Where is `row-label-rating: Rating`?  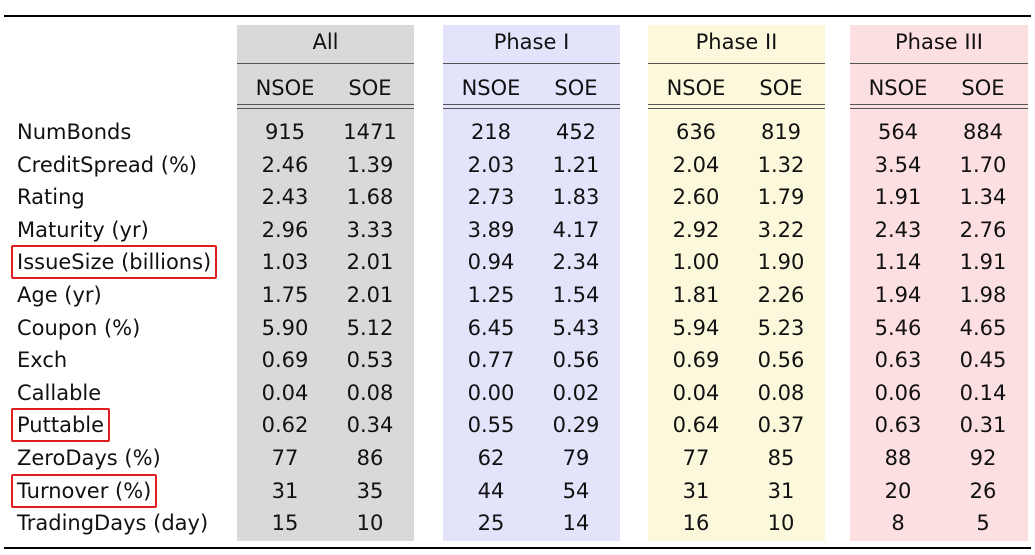 row-label-rating: Rating is located at coordinates (51, 197).